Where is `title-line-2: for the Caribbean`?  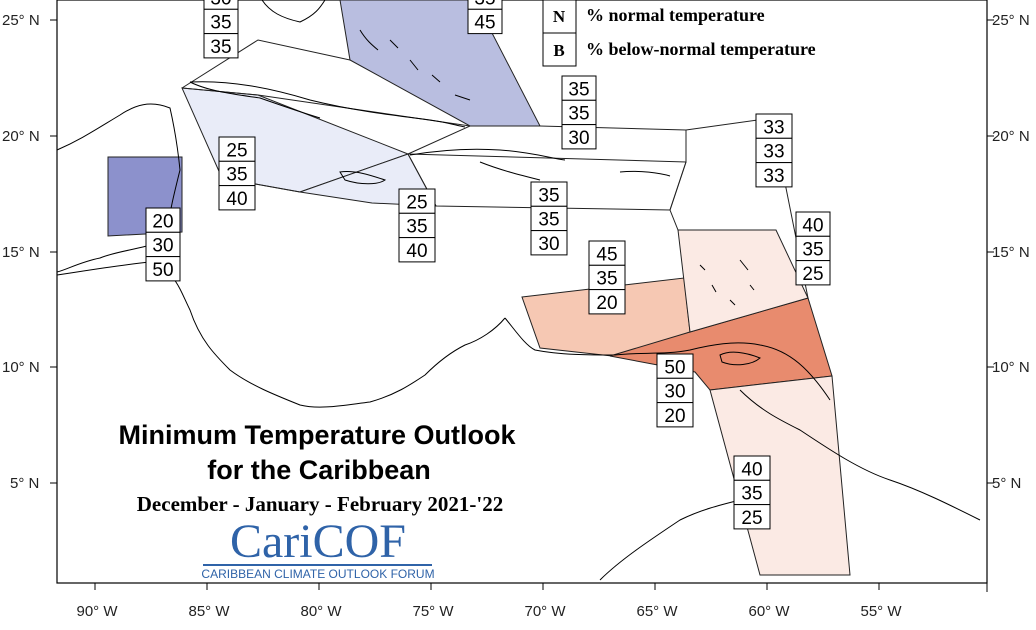 title-line-2: for the Caribbean is located at coordinates (319, 470).